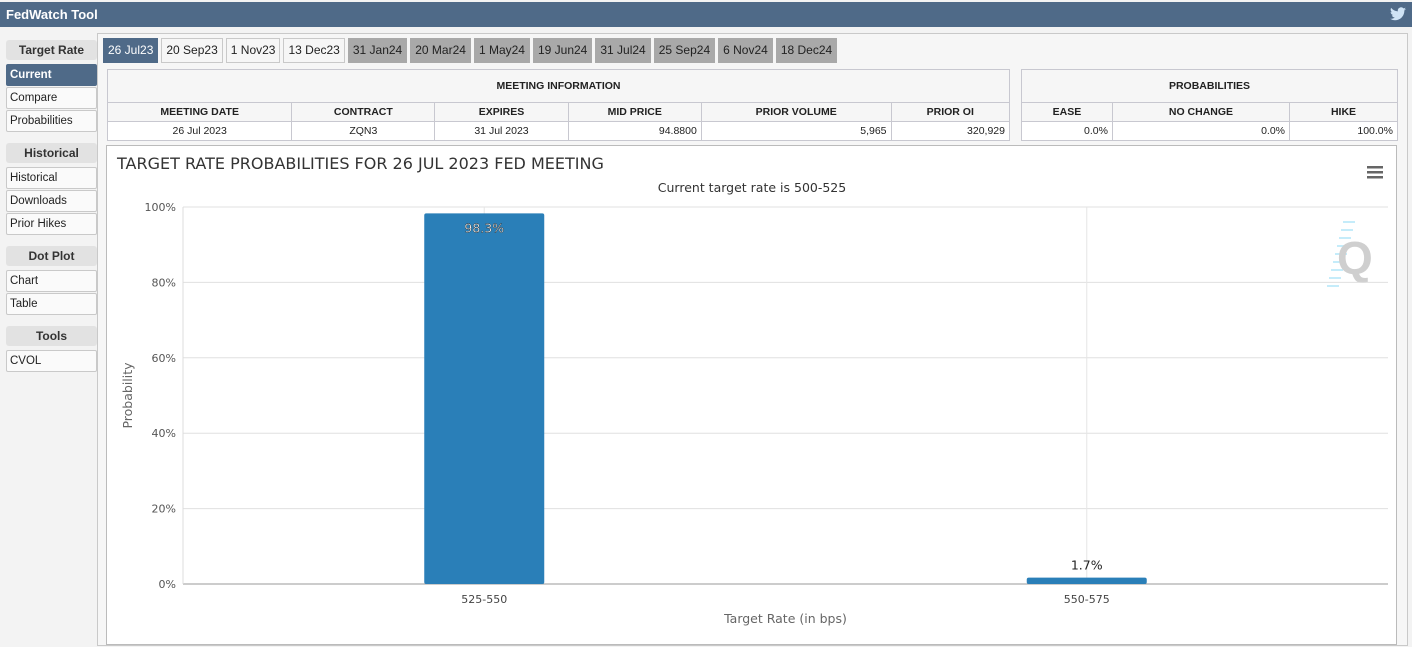 This screenshot has height=647, width=1412. What do you see at coordinates (796, 131) in the screenshot?
I see `cell-value: 5,965` at bounding box center [796, 131].